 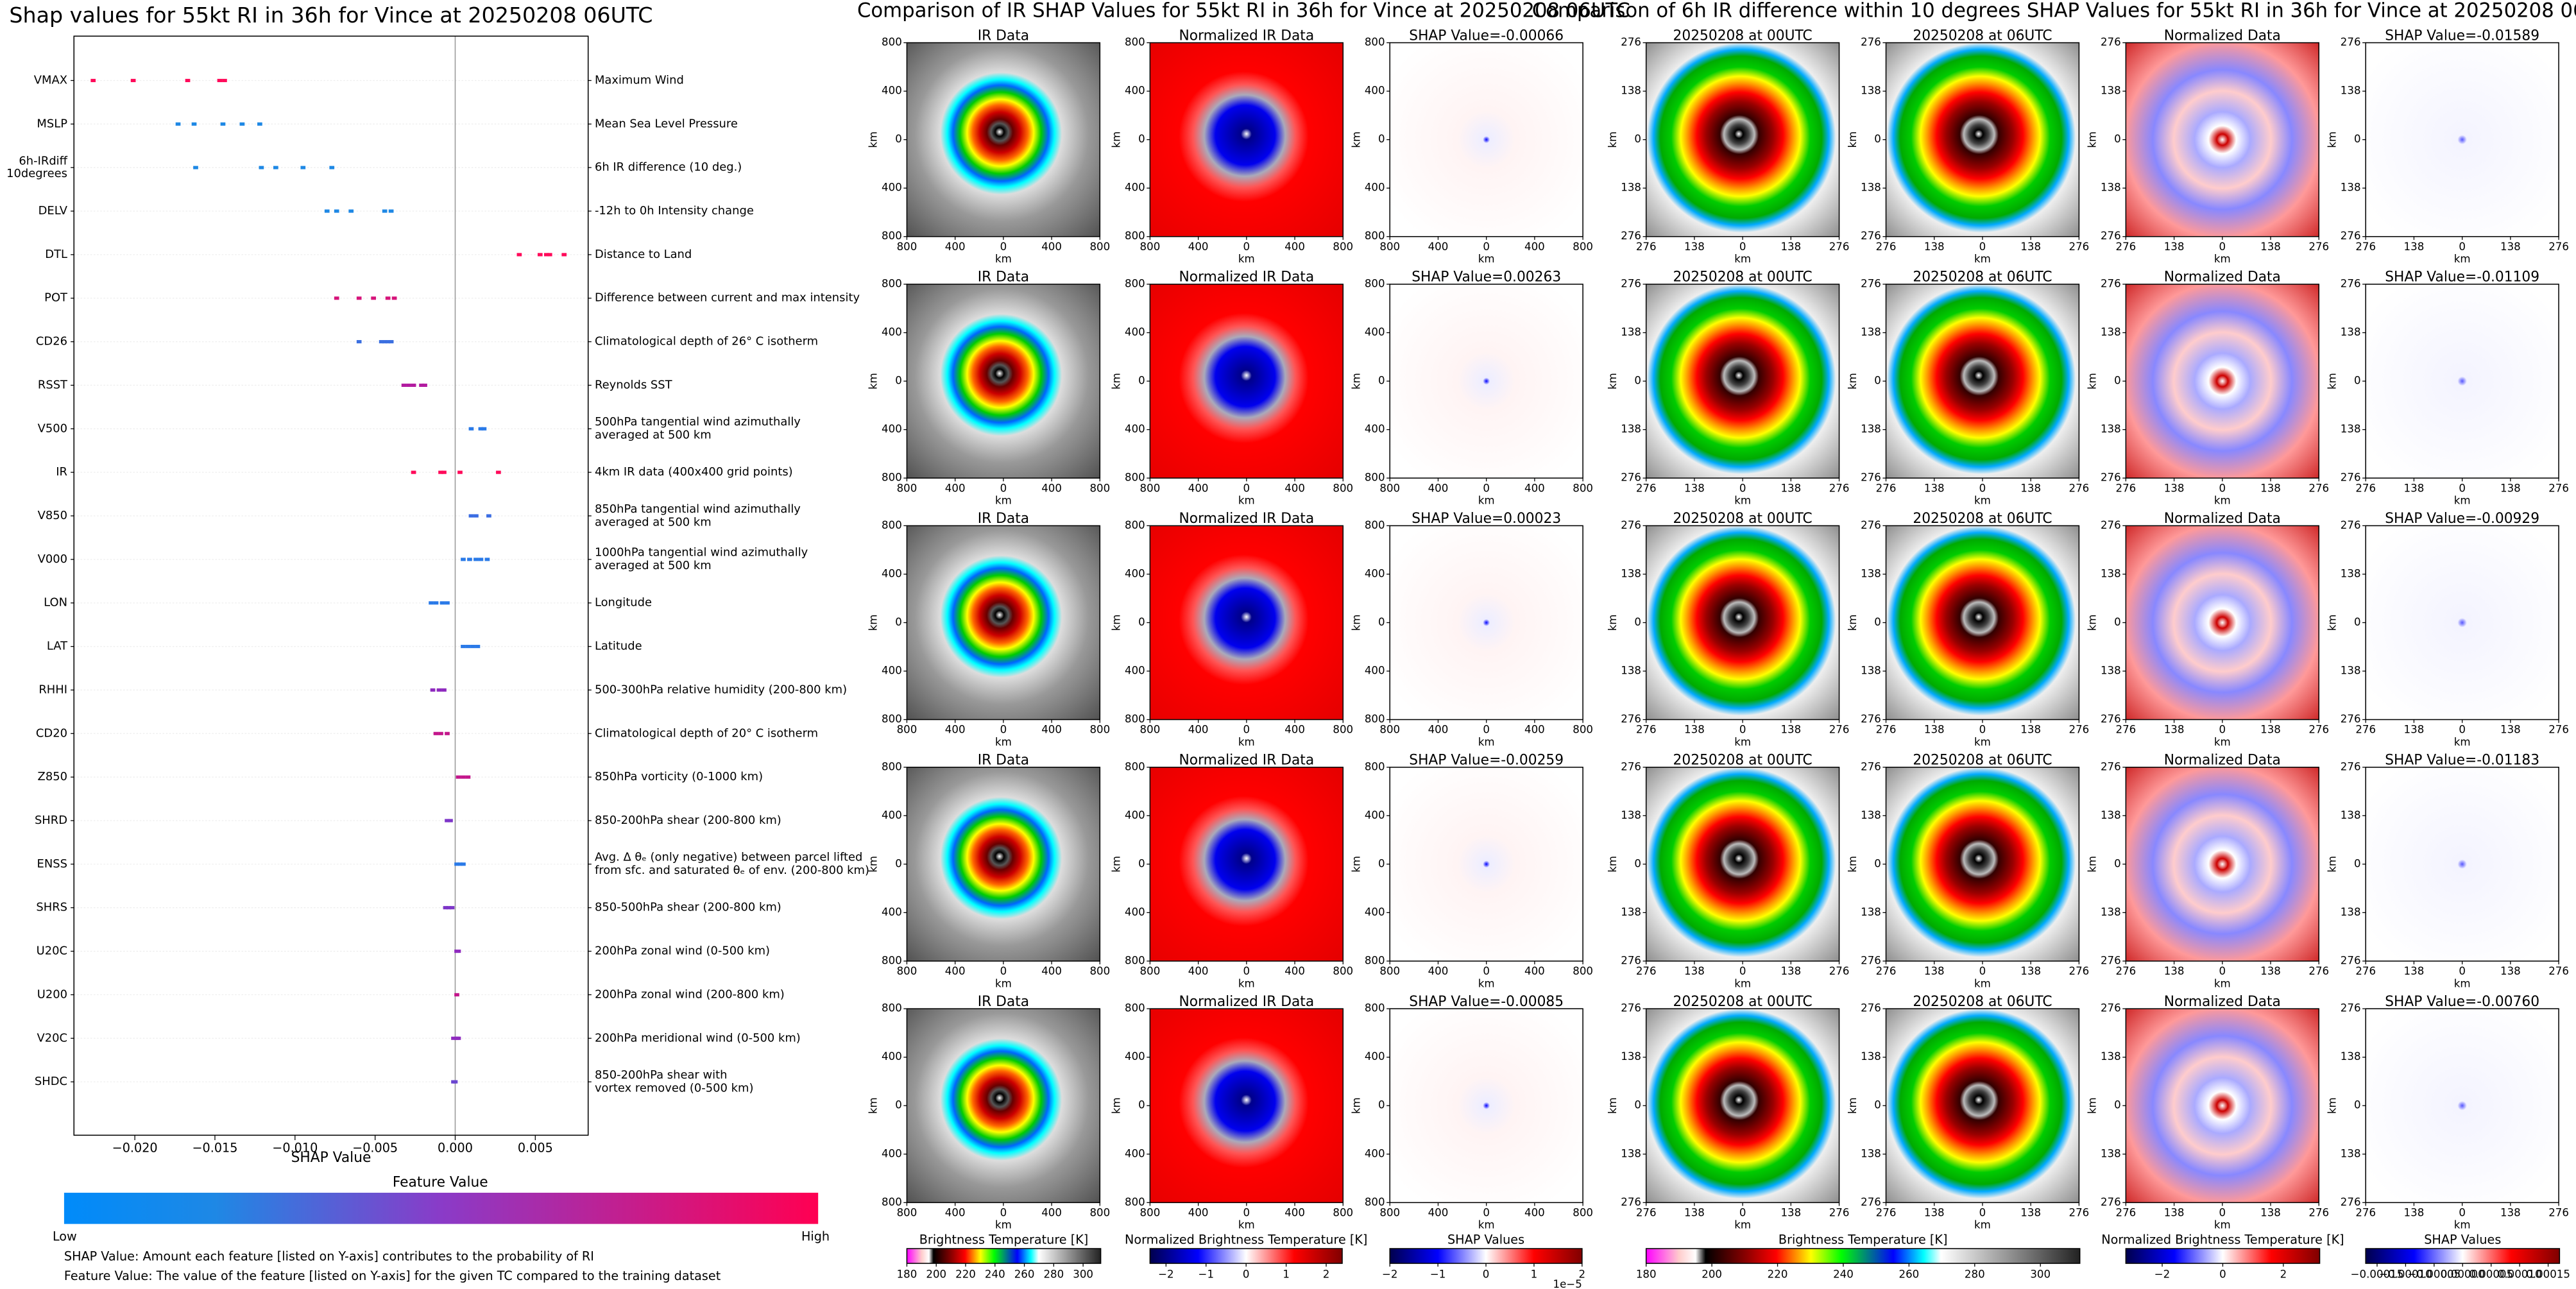 I want to click on colorbar-label: Brightness Temperature [K], so click(x=1004, y=1240).